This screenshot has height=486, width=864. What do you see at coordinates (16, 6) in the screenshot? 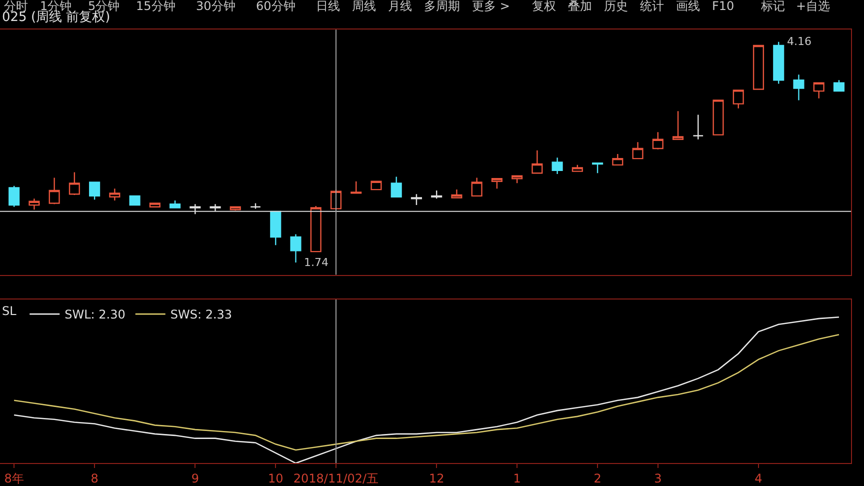
I see `text: 分时` at bounding box center [16, 6].